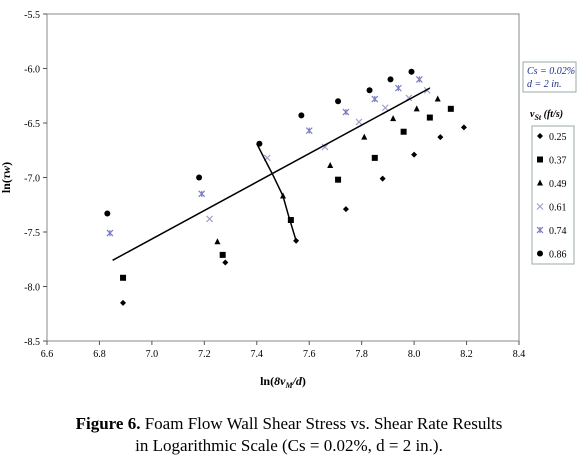 The width and height of the screenshot is (578, 463). What do you see at coordinates (23, 179) in the screenshot?
I see `y-axis: -5.5 -6.0 -6.5 -7.0 -7.5 -8.0 -8.5 ln(τw)` at bounding box center [23, 179].